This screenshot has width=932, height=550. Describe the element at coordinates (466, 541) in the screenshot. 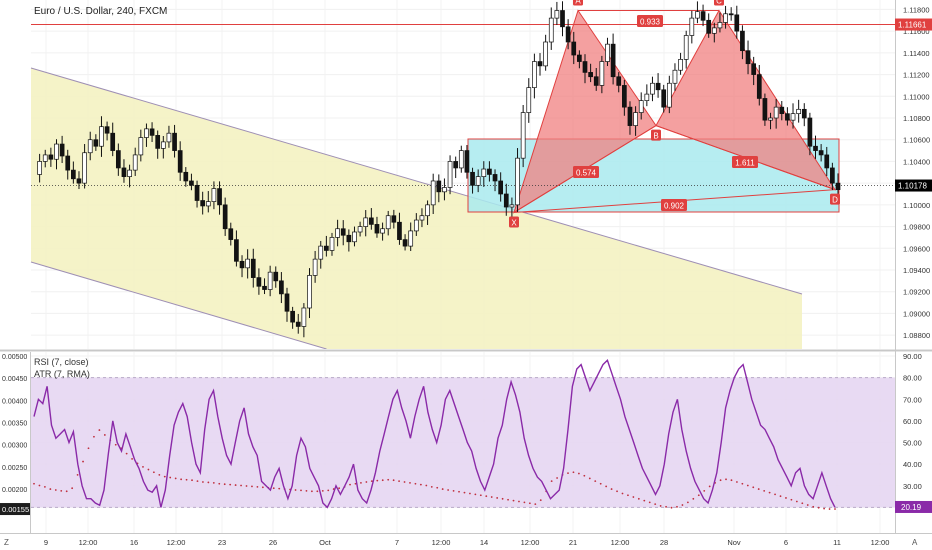

I see `time-axis` at that location.